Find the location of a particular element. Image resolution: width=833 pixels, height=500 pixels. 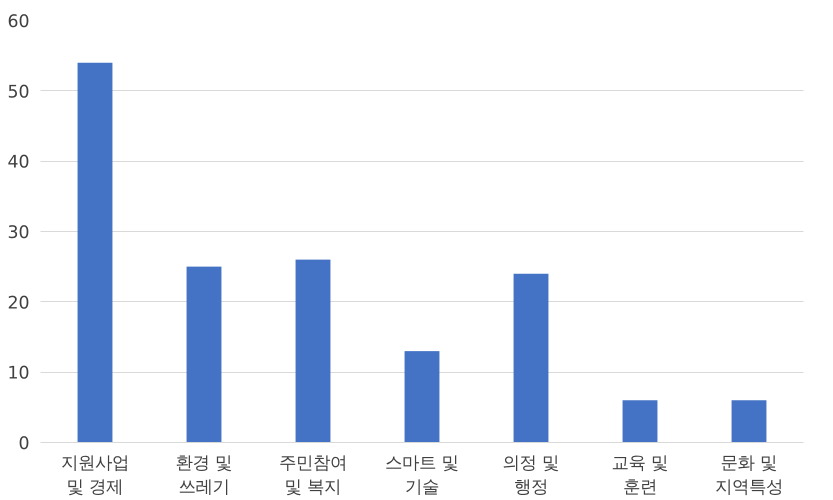

y-tick-label: 0 is located at coordinates (24, 444).